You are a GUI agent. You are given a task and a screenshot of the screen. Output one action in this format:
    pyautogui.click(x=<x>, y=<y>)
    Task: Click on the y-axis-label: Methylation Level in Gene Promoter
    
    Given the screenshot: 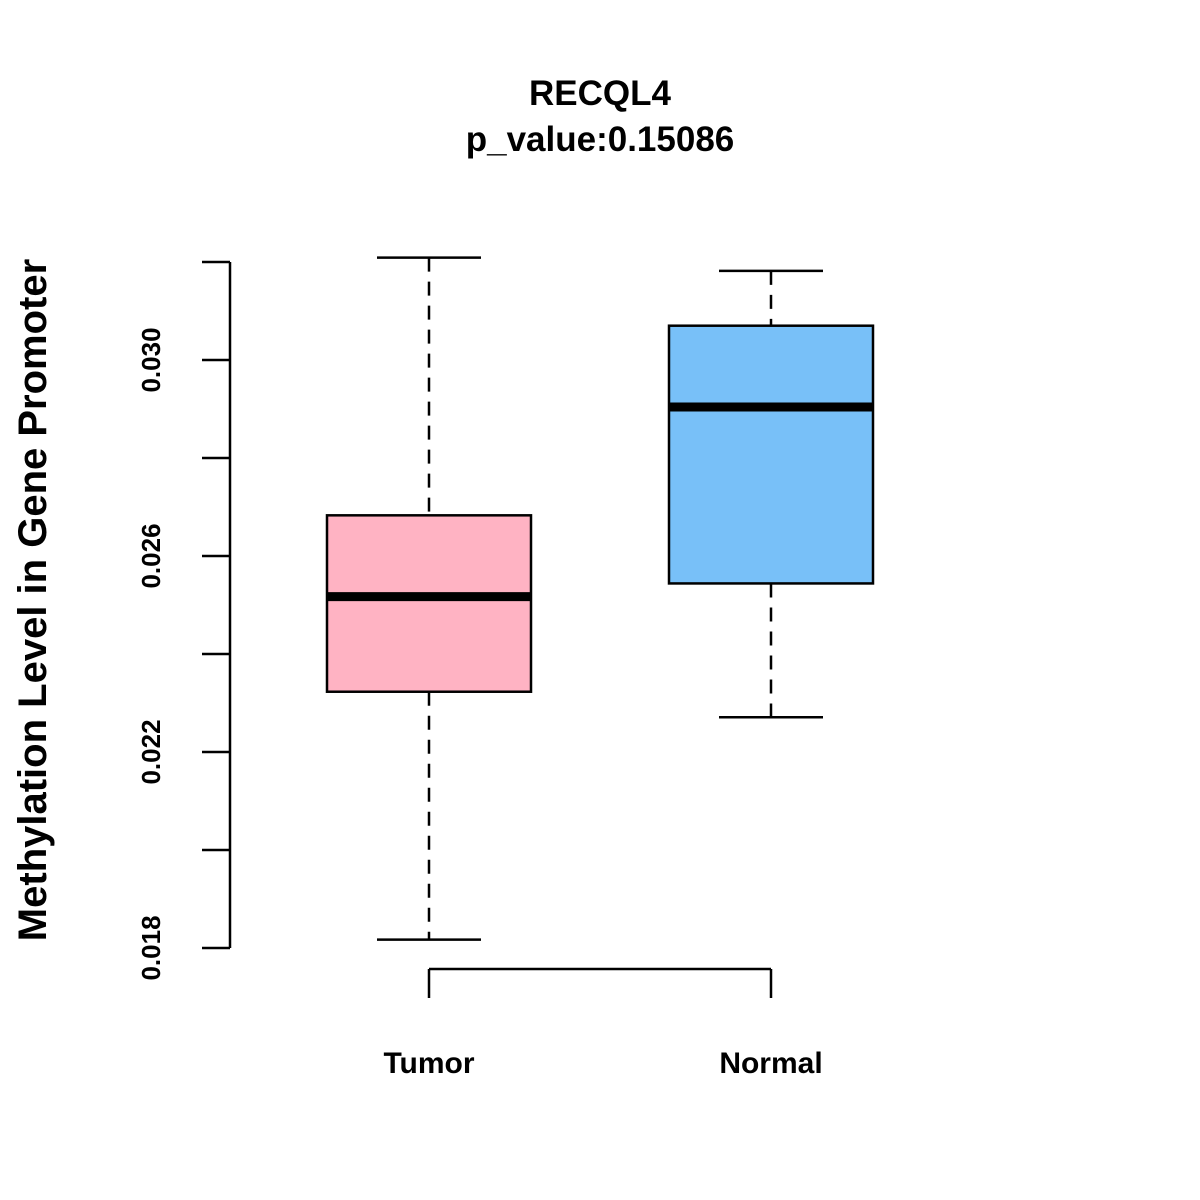 What is the action you would take?
    pyautogui.click(x=33, y=600)
    